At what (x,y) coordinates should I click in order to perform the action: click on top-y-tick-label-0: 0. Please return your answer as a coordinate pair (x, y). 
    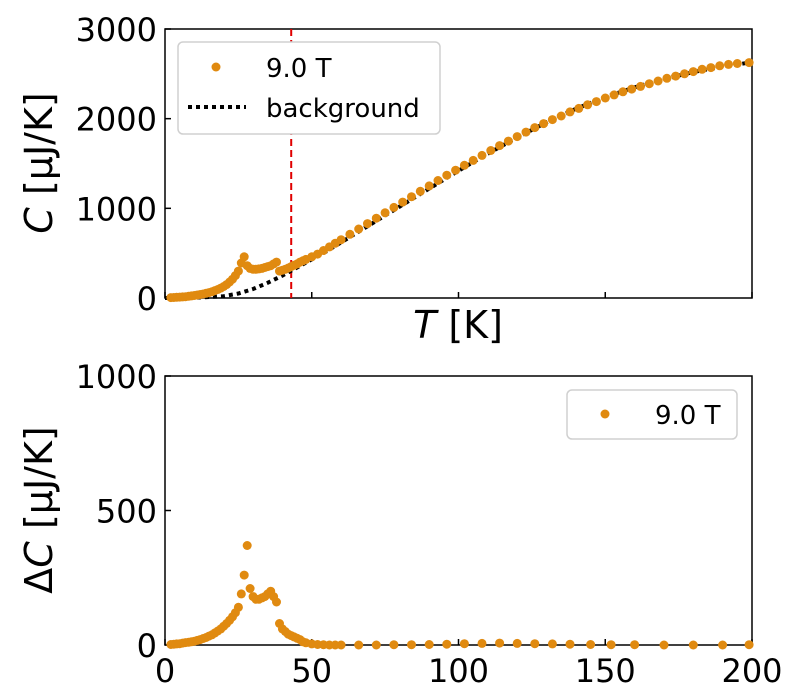
    Looking at the image, I should click on (147, 299).